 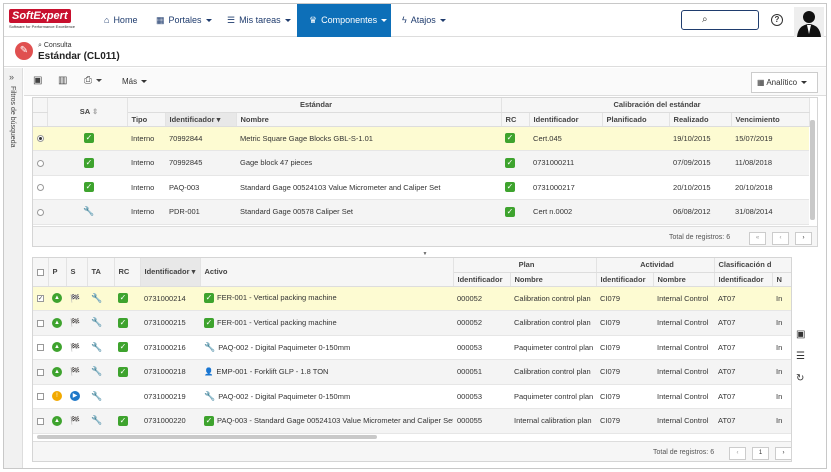 I want to click on header-realizado: Realizado, so click(x=700, y=119).